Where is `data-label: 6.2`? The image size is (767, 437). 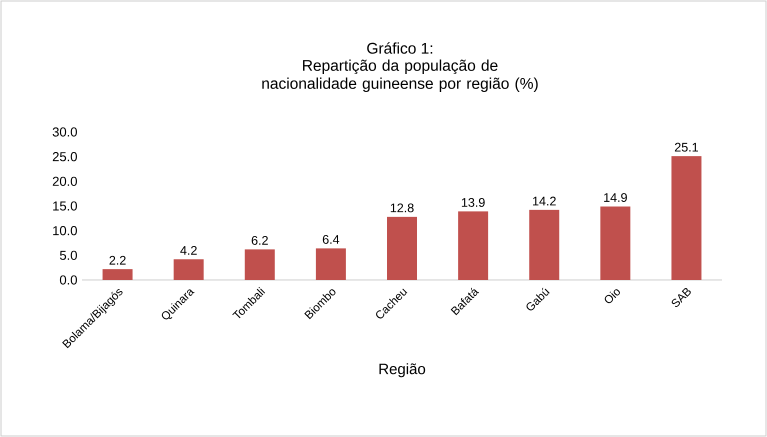 data-label: 6.2 is located at coordinates (260, 240).